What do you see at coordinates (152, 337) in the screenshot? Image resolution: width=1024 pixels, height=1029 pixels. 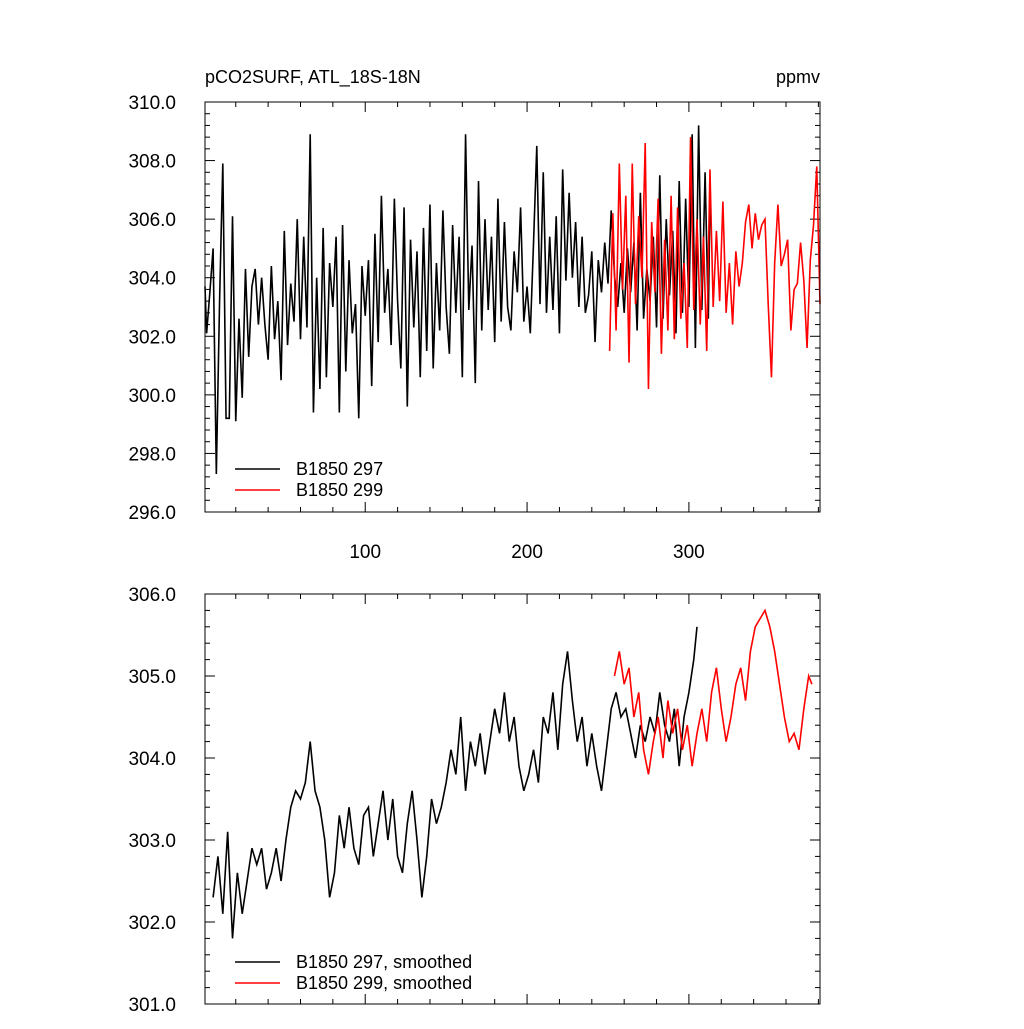 I see `top-ytick-label-302: 302.0` at bounding box center [152, 337].